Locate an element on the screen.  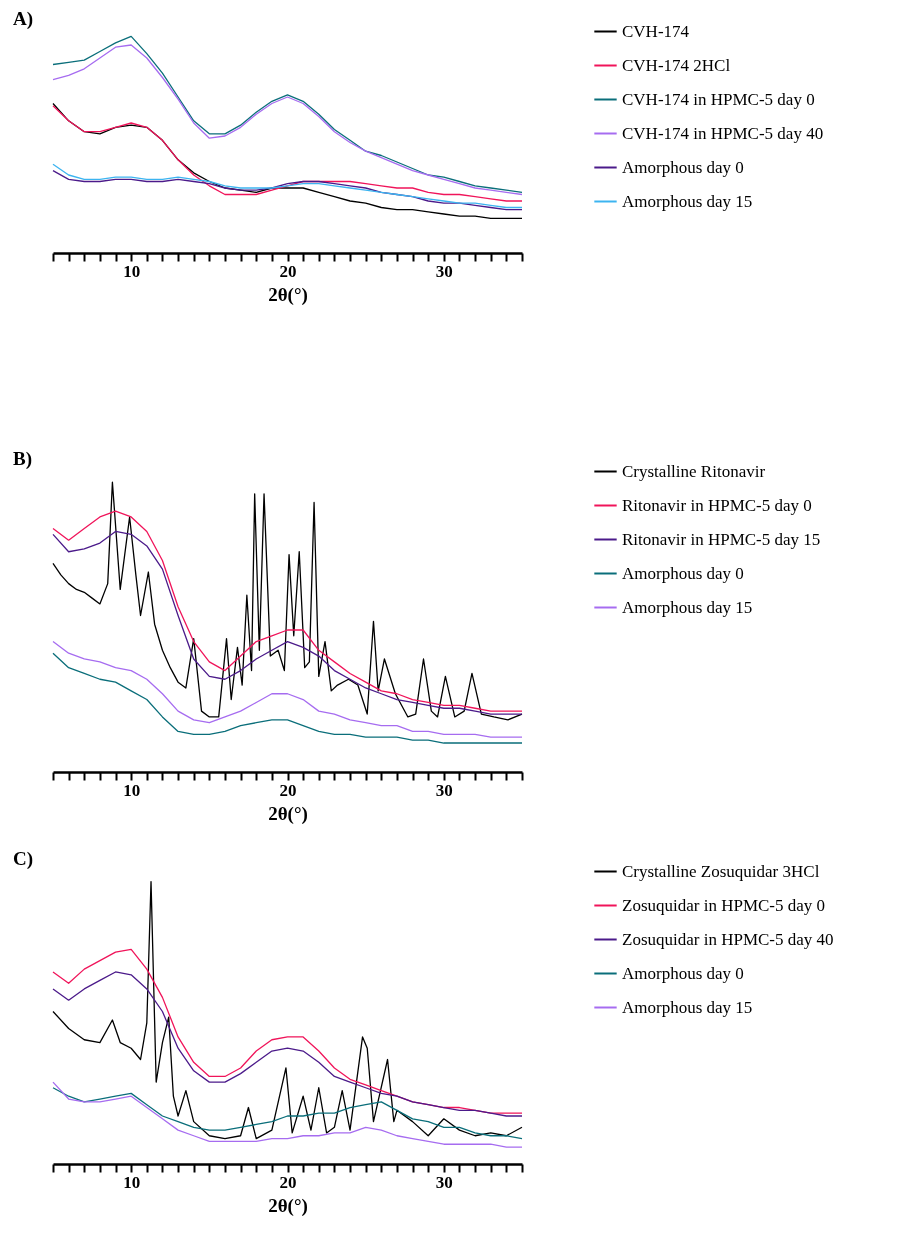
legend-label: CVH-174 is located at coordinates (656, 31).